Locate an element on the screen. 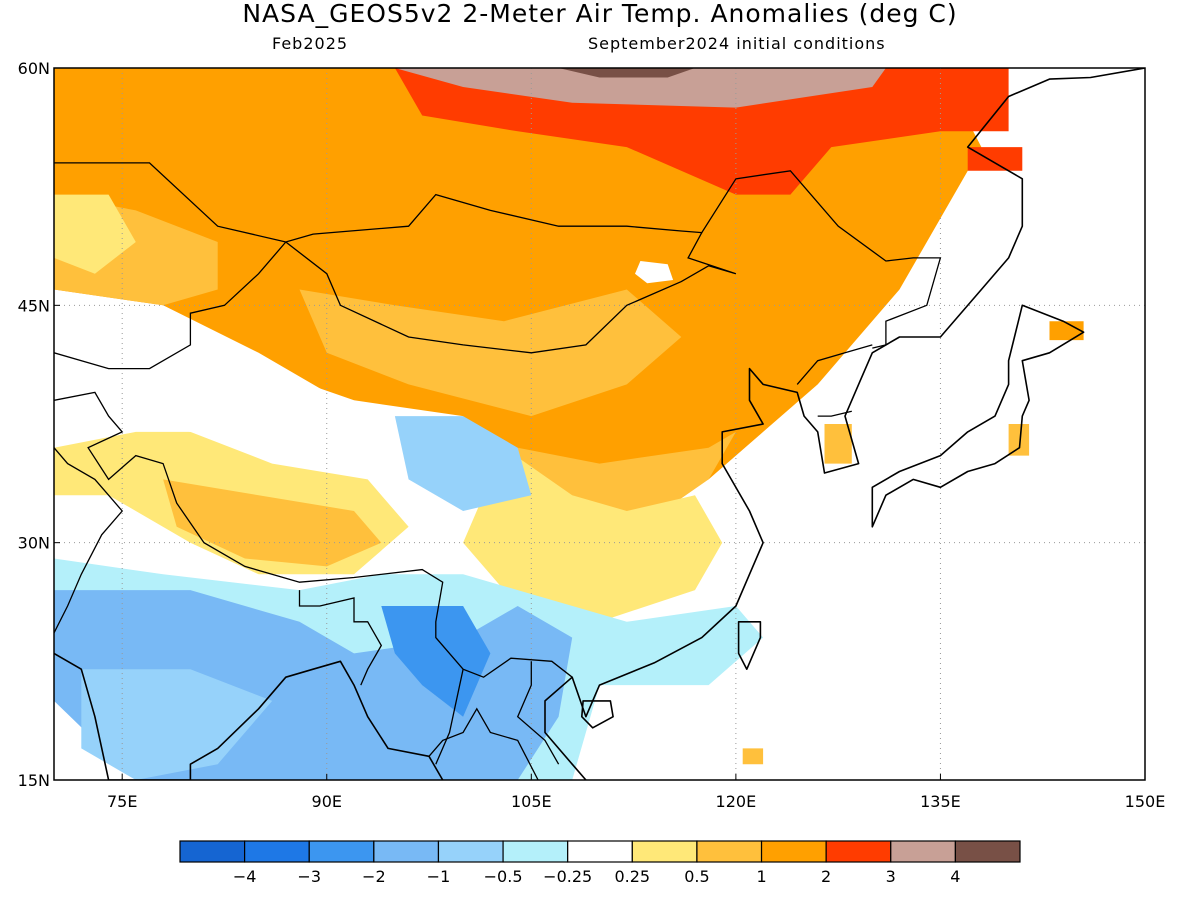  colorbar: −4 −3 −2 −1 −0.5 −0.25 0.25 0.5 1 2 3 4 is located at coordinates (600, 863).